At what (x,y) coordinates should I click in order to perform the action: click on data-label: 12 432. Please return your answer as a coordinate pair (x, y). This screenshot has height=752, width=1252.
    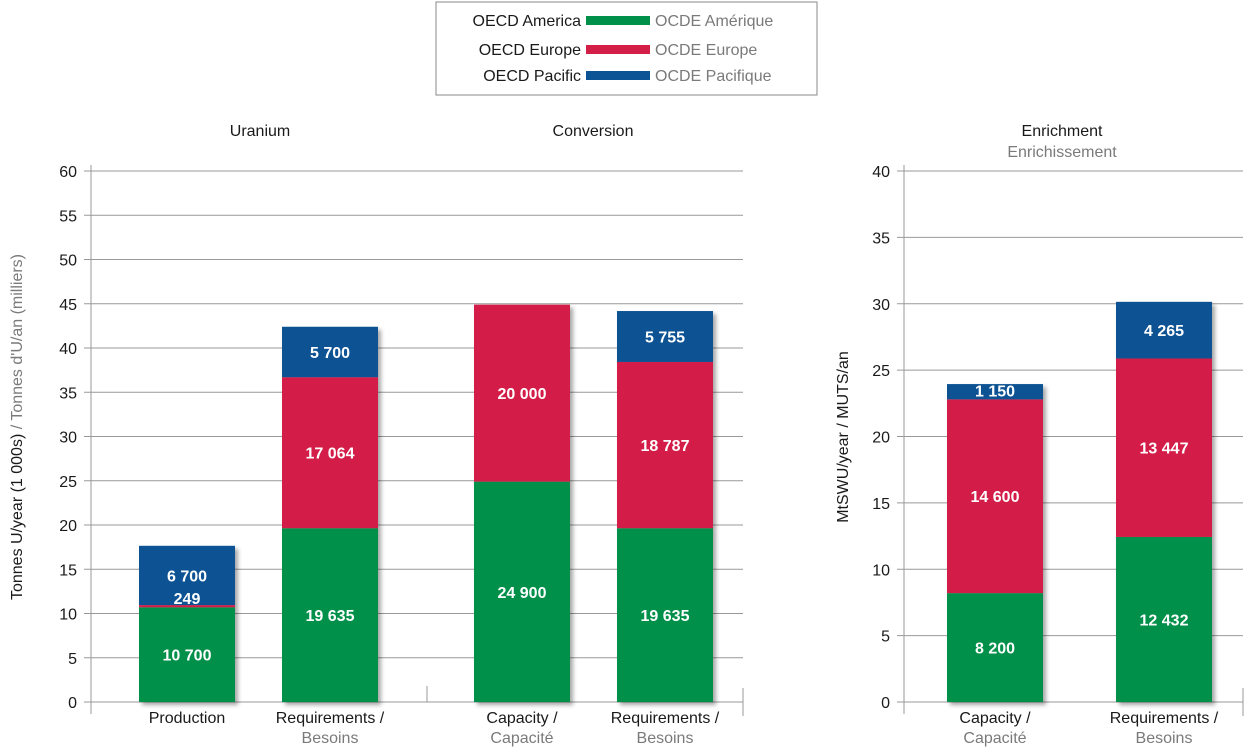
    Looking at the image, I should click on (1164, 620).